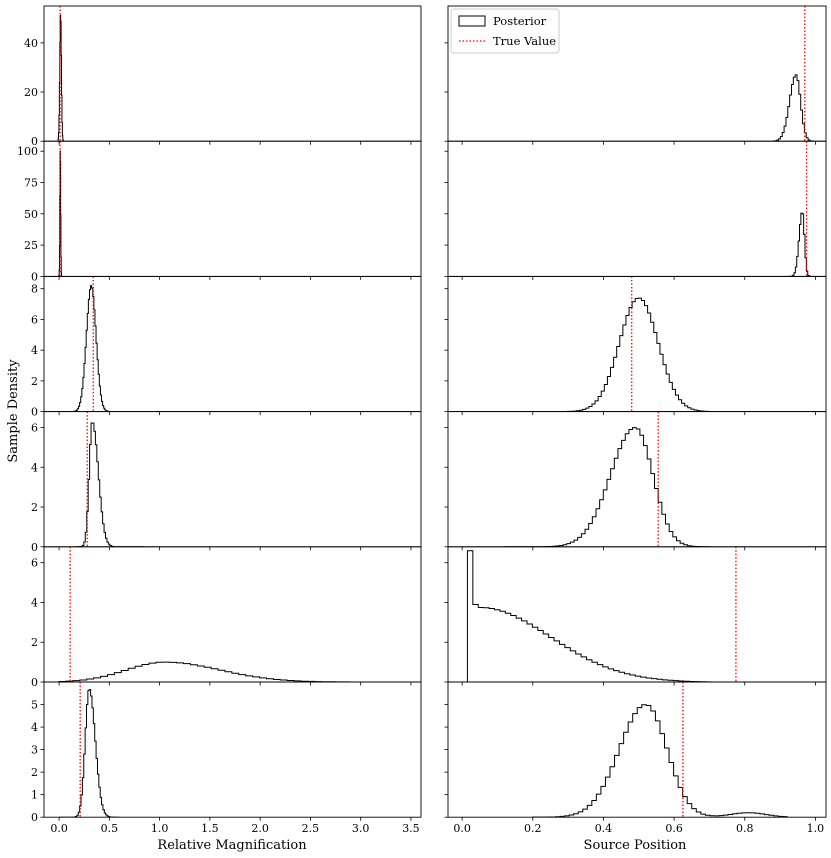 The height and width of the screenshot is (858, 831). I want to click on panel-left-2: 0 25 50 75 100, so click(219, 211).